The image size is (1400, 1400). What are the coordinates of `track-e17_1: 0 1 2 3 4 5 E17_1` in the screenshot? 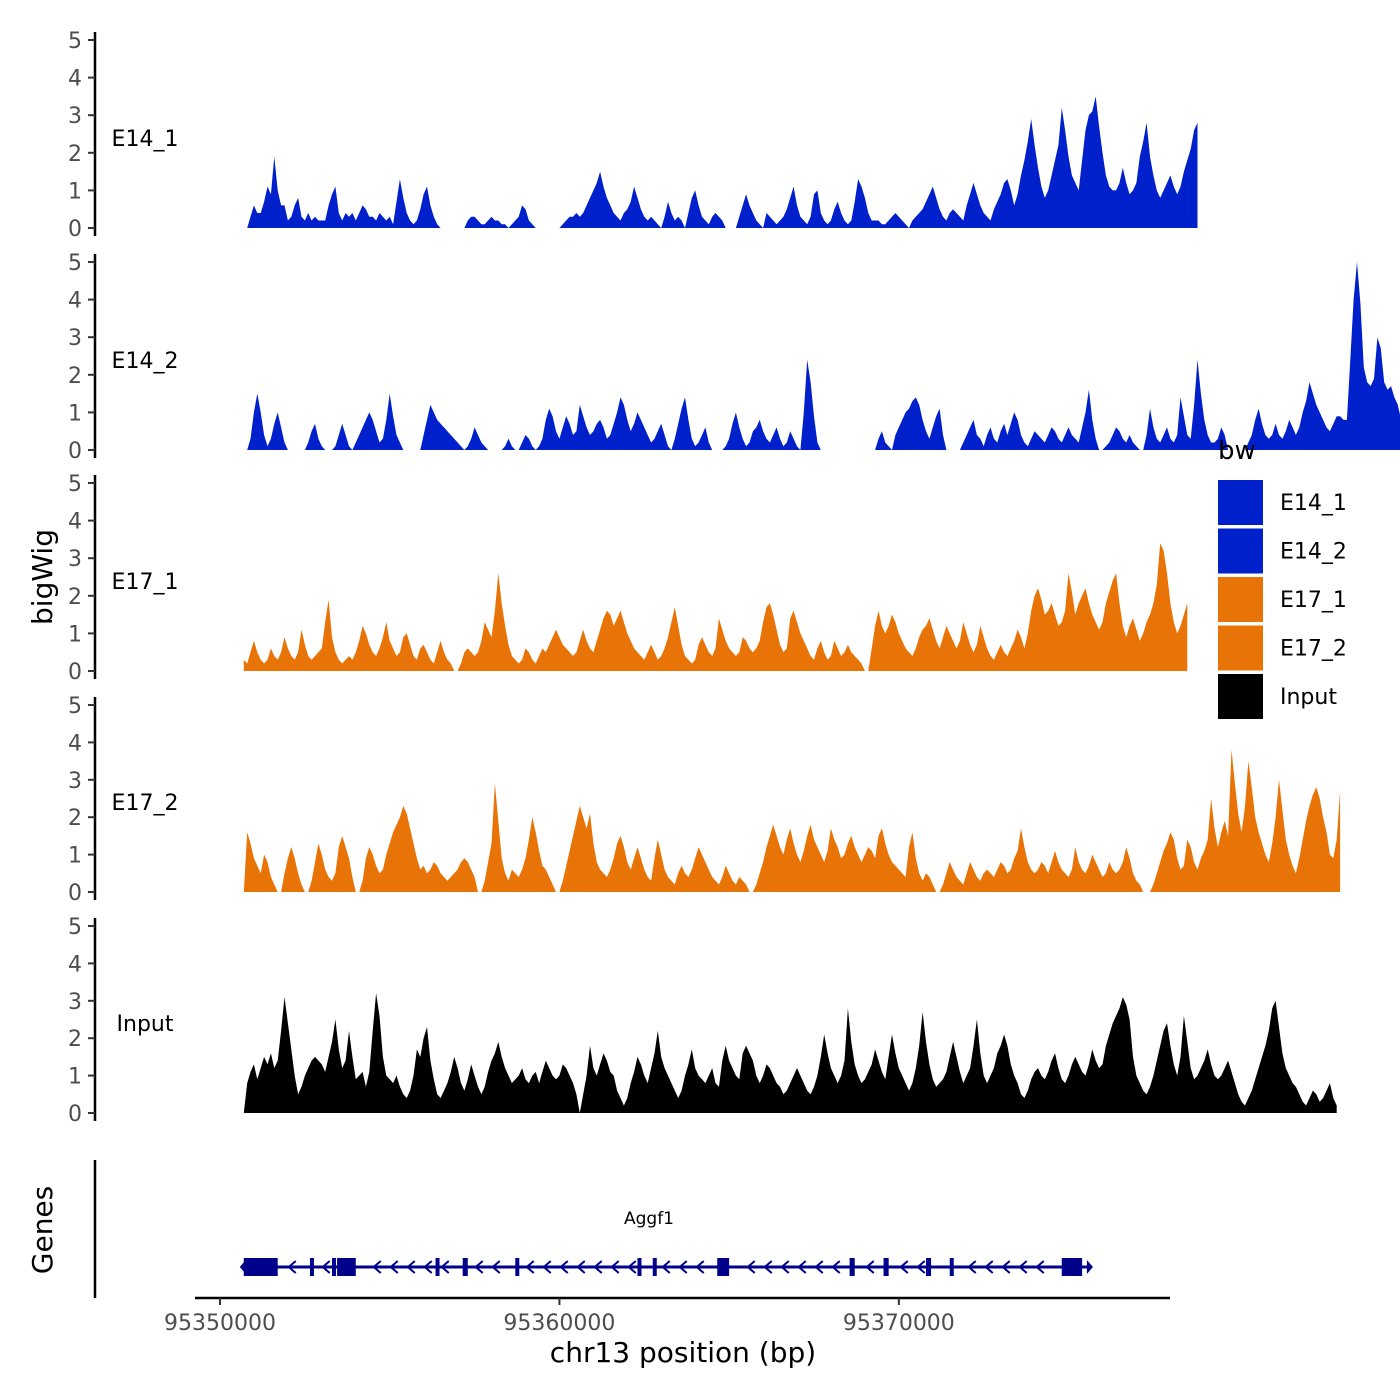 It's located at (628, 578).